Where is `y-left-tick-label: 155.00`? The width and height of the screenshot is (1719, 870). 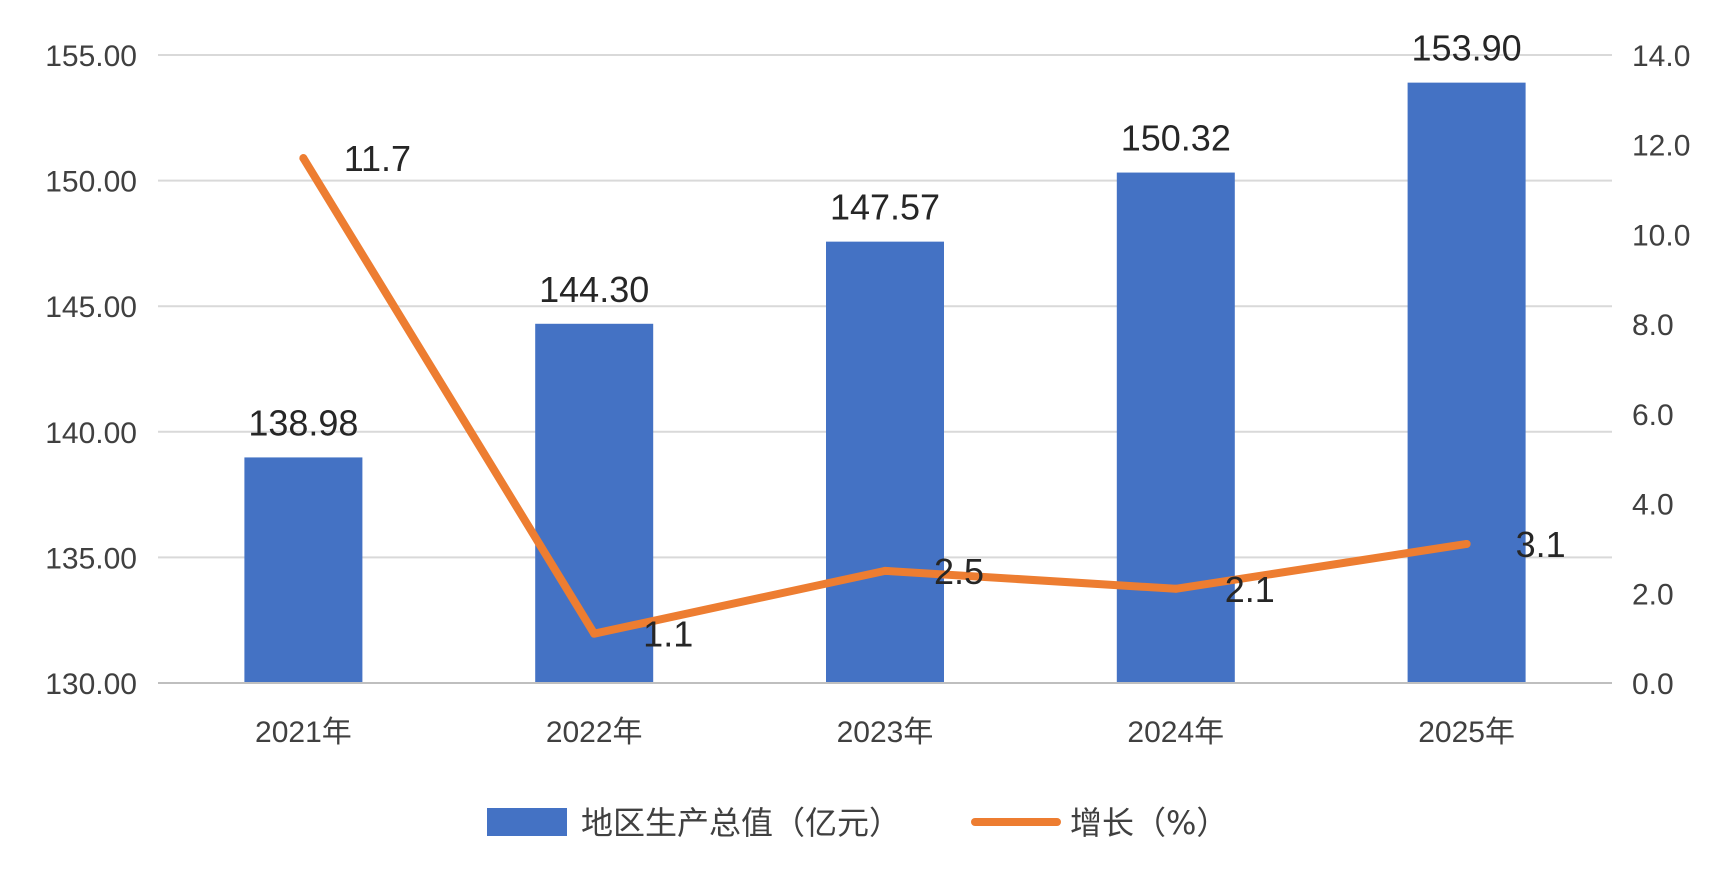 y-left-tick-label: 155.00 is located at coordinates (91, 56).